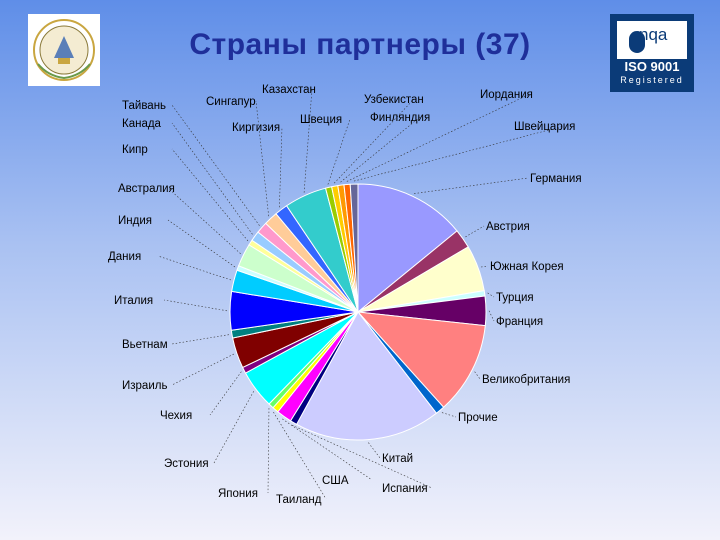  I want to click on slice-label: Швейцария, so click(544, 127).